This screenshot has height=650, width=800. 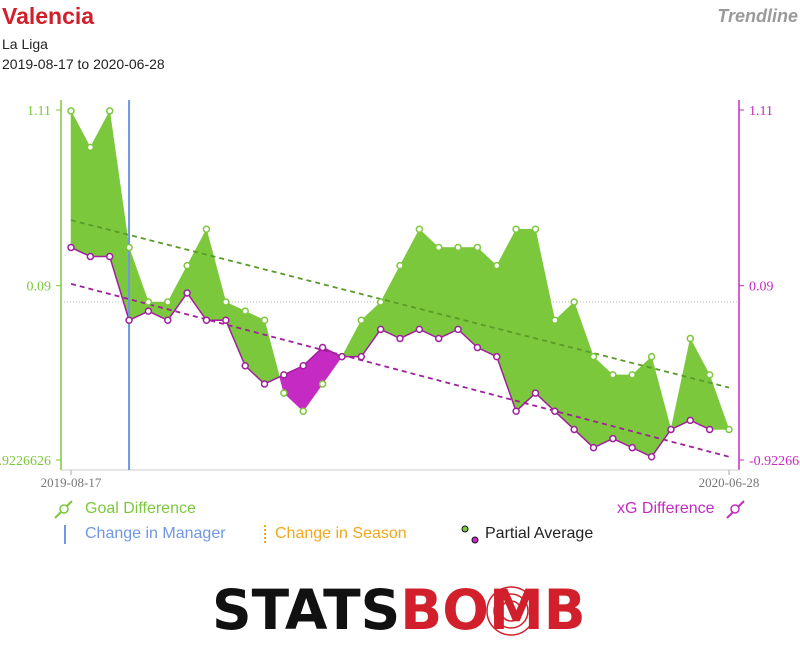 What do you see at coordinates (341, 533) in the screenshot?
I see `legend-change-season: Change in Season` at bounding box center [341, 533].